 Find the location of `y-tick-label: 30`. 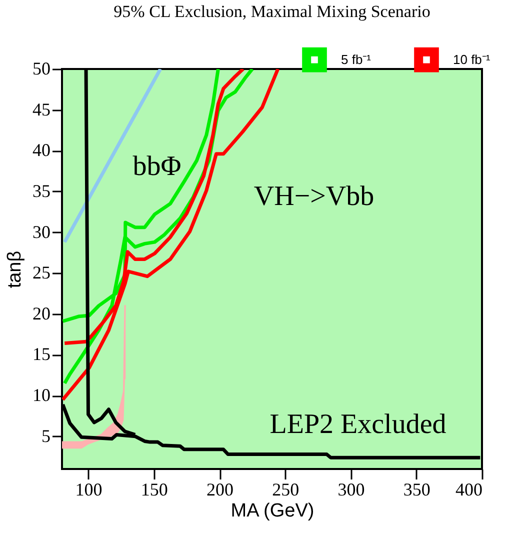

y-tick-label: 30 is located at coordinates (41, 232).